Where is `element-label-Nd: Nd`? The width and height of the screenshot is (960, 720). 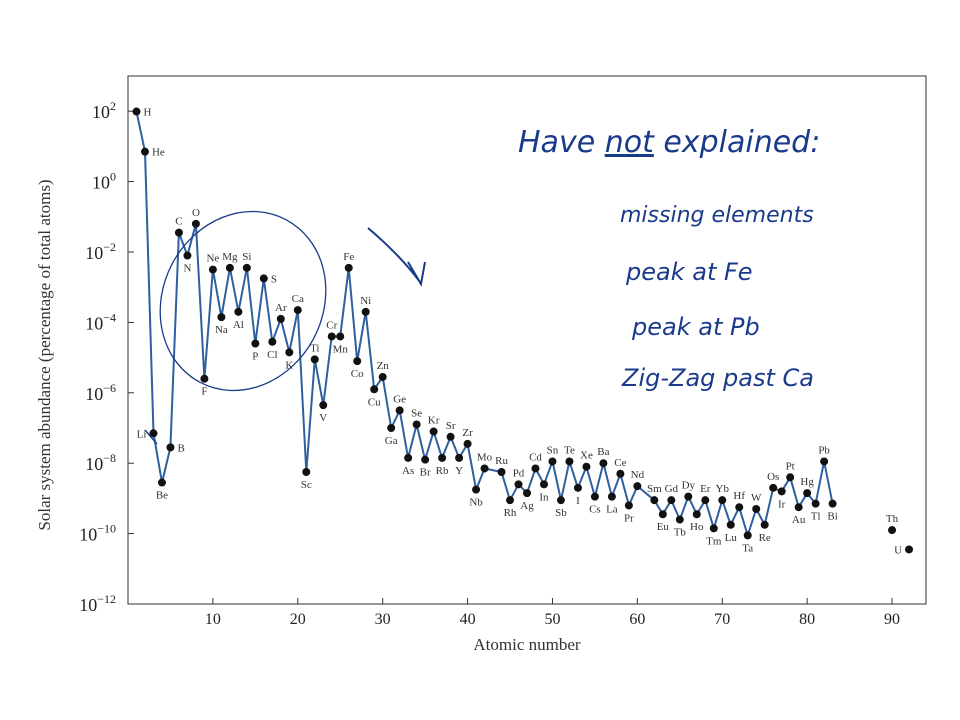
element-label-Nd: Nd is located at coordinates (638, 475).